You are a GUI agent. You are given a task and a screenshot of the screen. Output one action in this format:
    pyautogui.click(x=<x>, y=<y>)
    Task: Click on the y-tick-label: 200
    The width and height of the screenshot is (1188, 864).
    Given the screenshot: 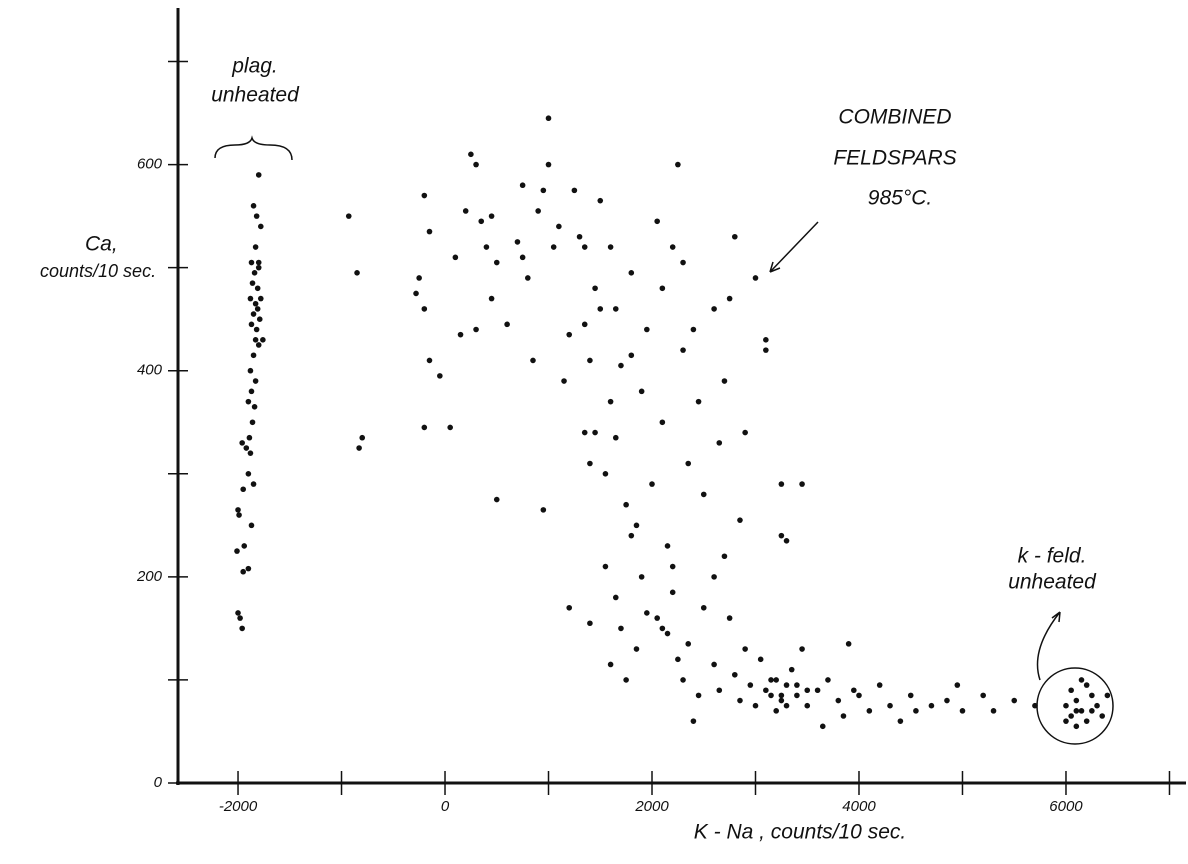 What is the action you would take?
    pyautogui.click(x=149, y=576)
    